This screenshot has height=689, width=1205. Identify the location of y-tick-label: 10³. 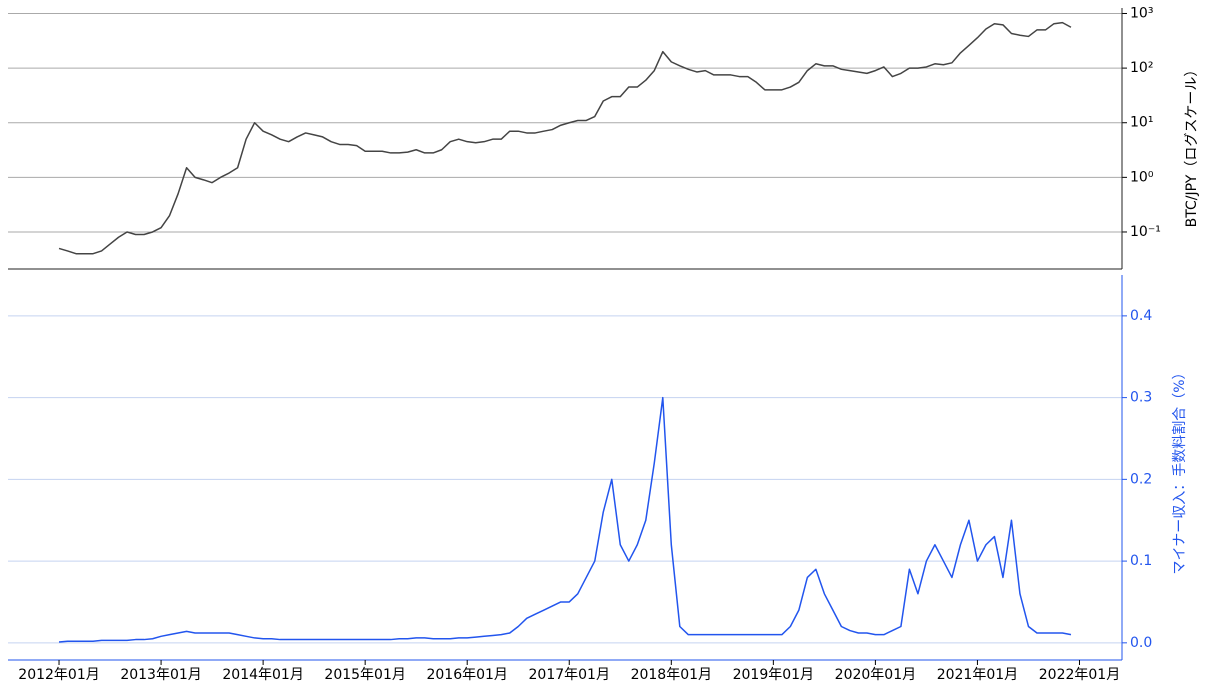
(1141, 13).